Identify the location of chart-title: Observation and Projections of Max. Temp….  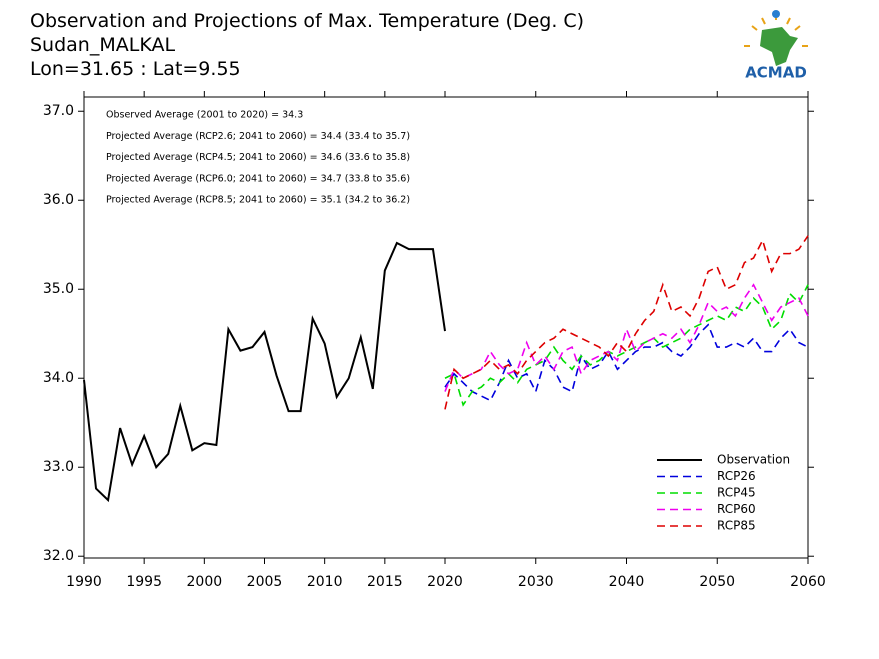
(307, 21).